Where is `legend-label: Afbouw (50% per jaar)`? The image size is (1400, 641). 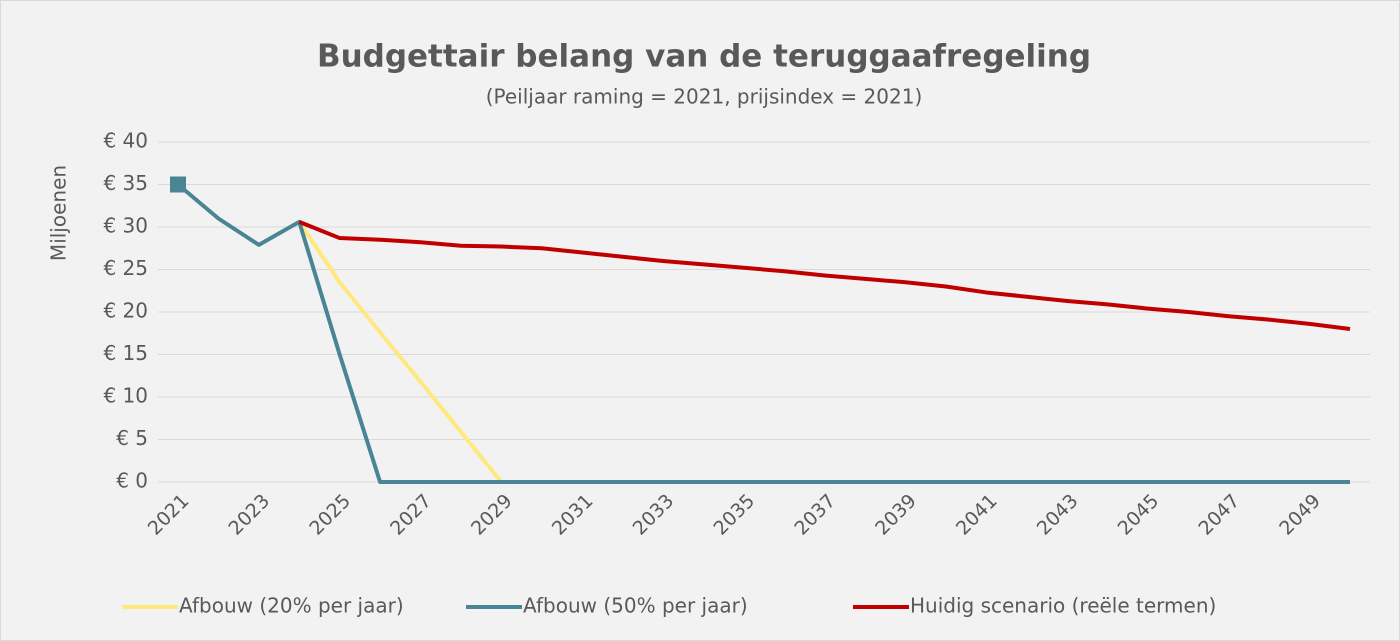 legend-label: Afbouw (50% per jaar) is located at coordinates (635, 606).